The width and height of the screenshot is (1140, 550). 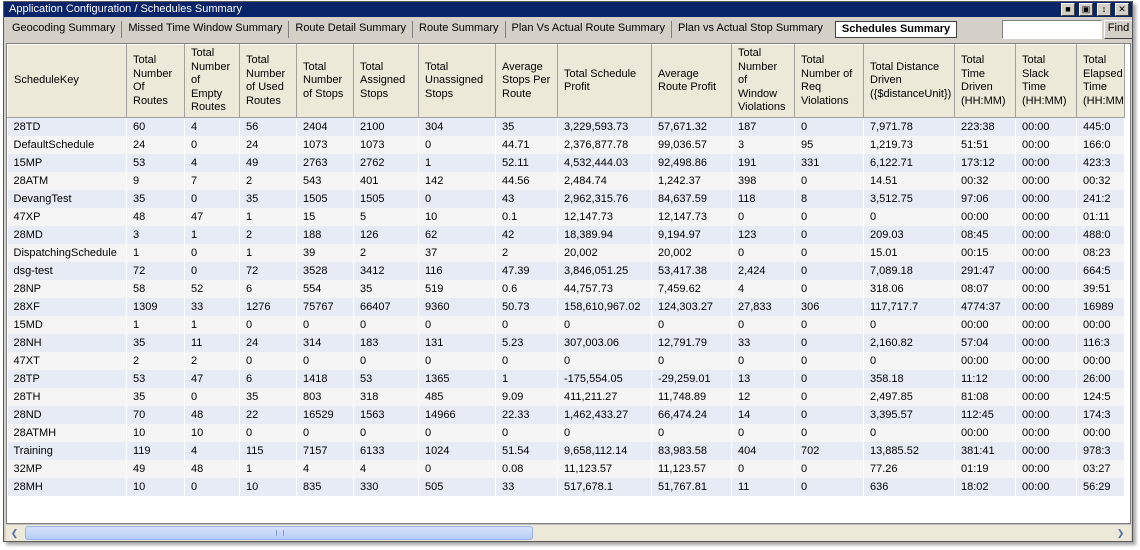 What do you see at coordinates (212, 343) in the screenshot?
I see `table-cell: 11` at bounding box center [212, 343].